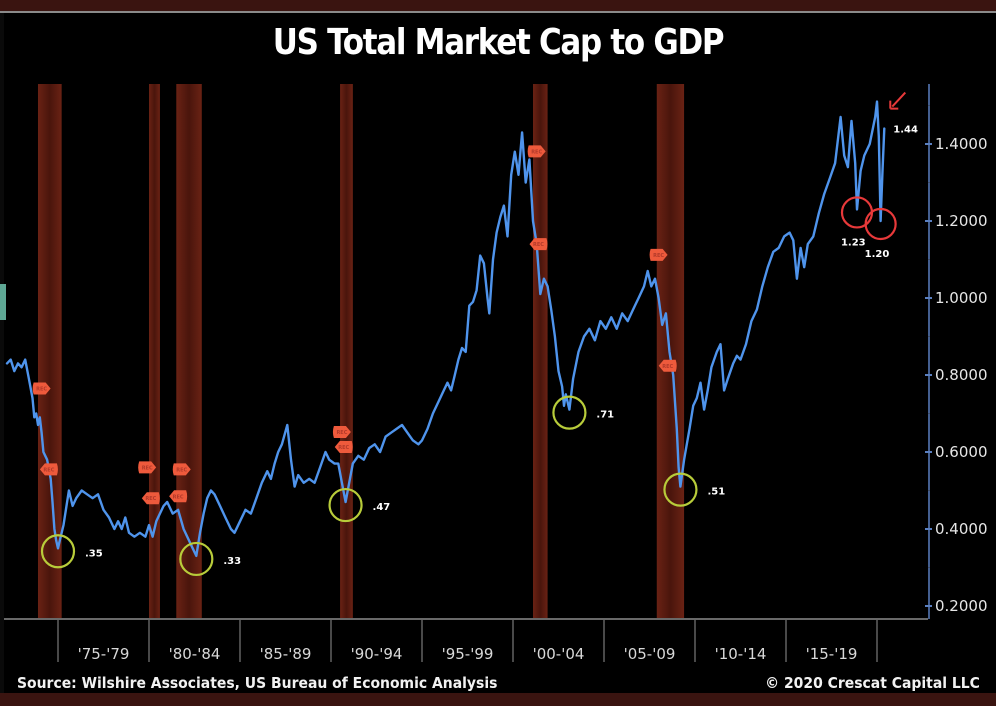 The height and width of the screenshot is (706, 996). I want to click on y-tick-label: 1.4000, so click(961, 144).